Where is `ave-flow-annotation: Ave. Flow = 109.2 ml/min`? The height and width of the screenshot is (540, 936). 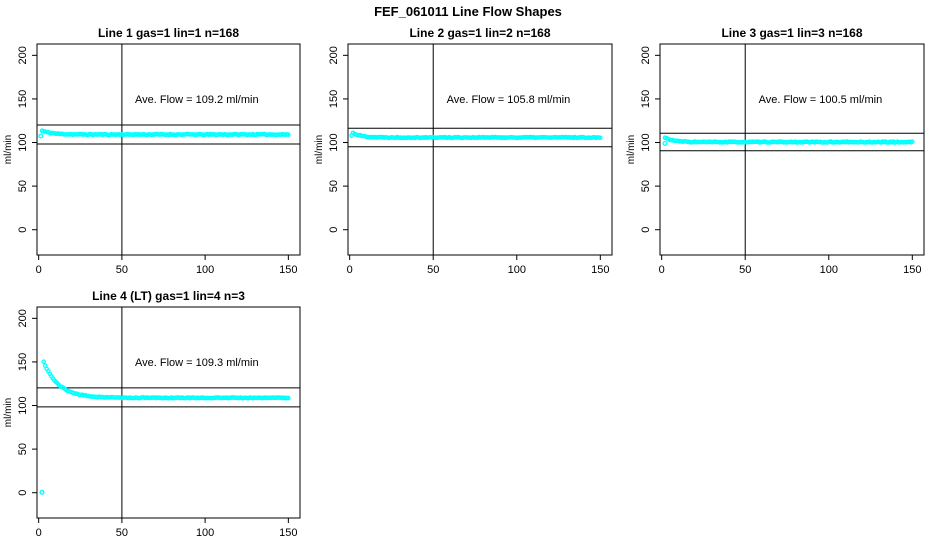
ave-flow-annotation: Ave. Flow = 109.2 ml/min is located at coordinates (197, 100).